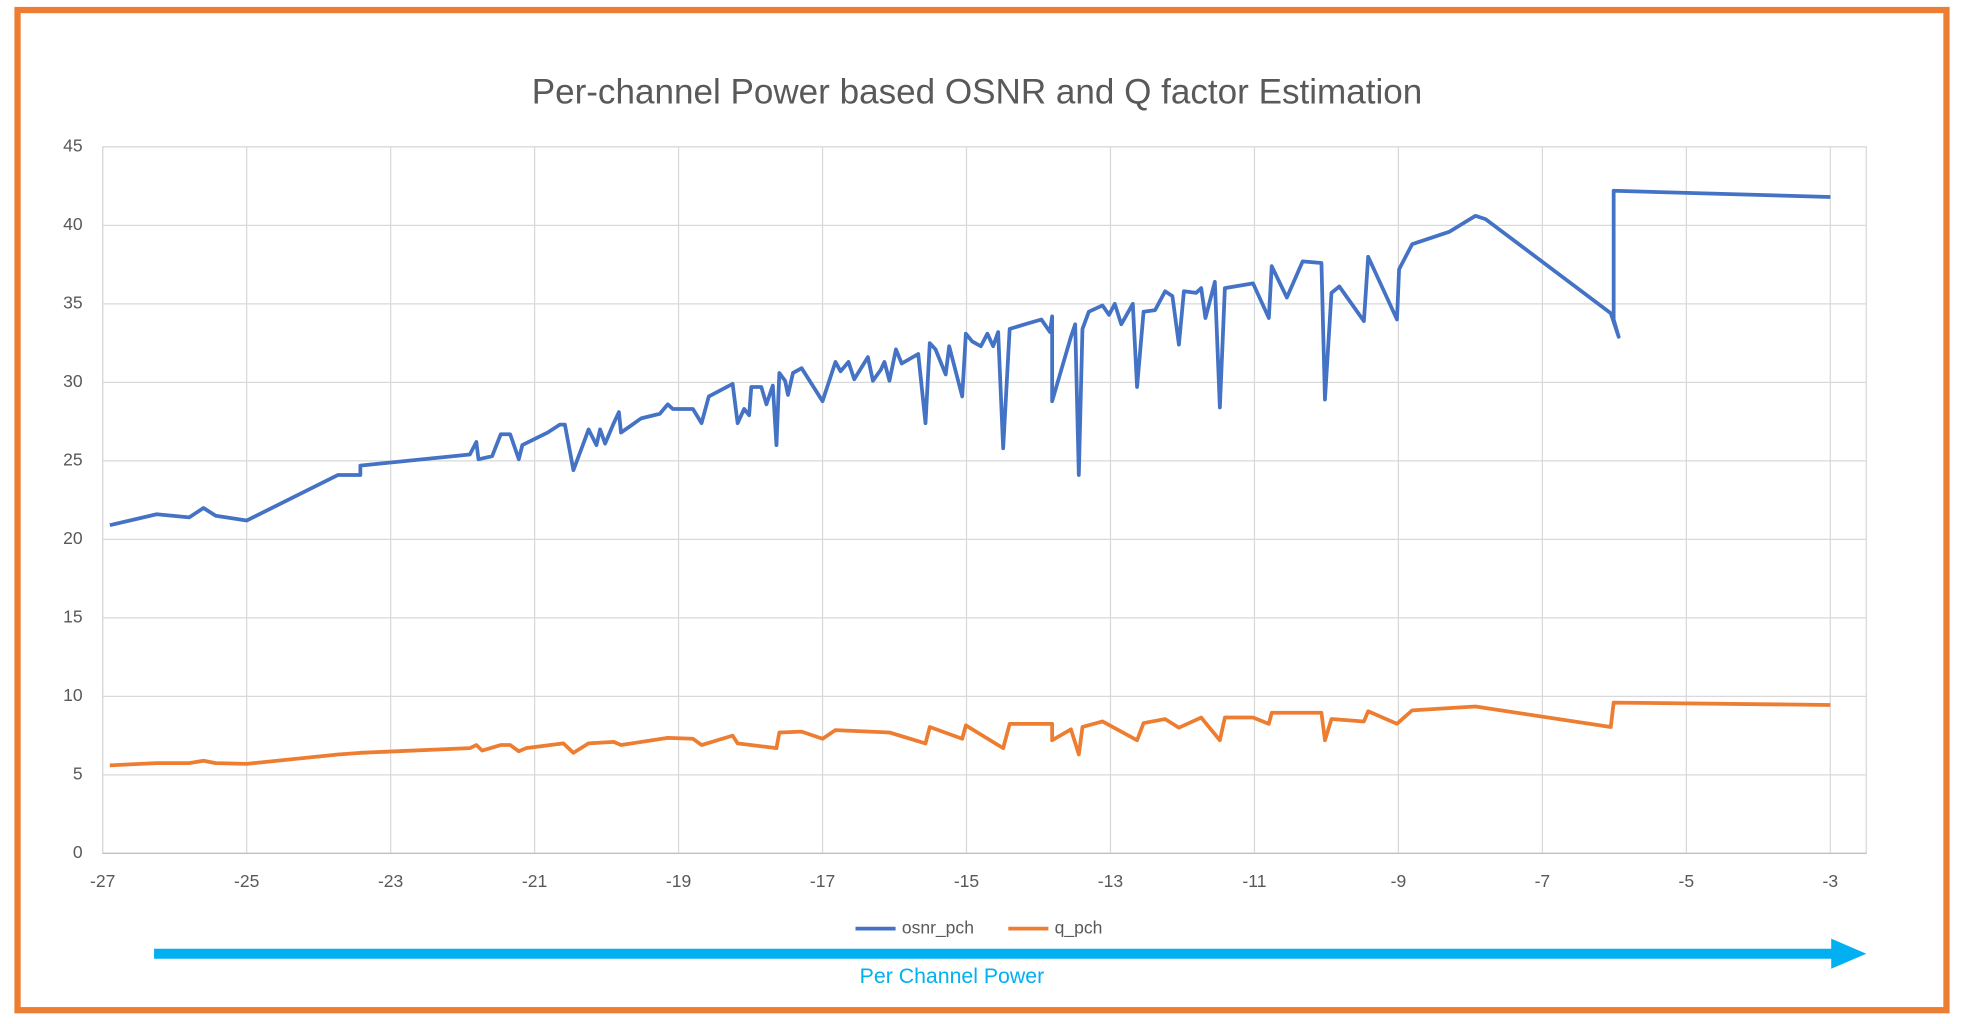 Image resolution: width=1964 pixels, height=1024 pixels. I want to click on y-tick-label: 45, so click(73, 145).